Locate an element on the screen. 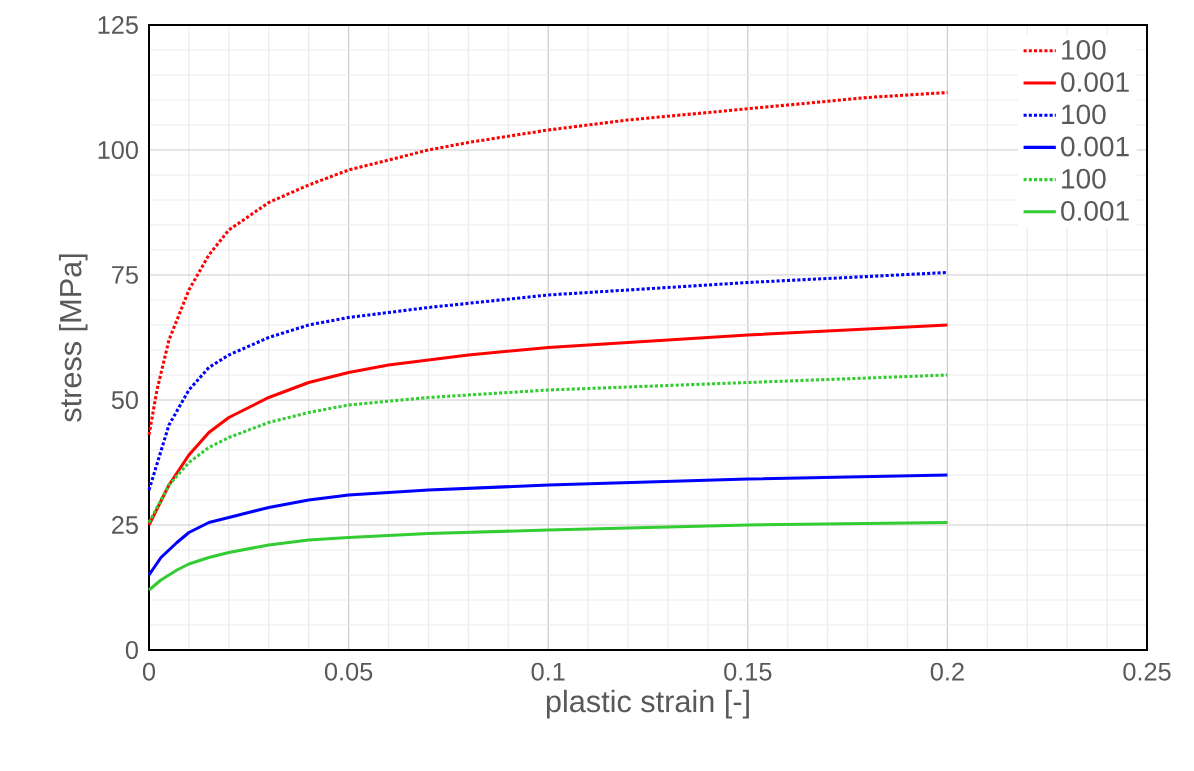 This screenshot has width=1194, height=771. y-tick-label: 125 is located at coordinates (118, 25).